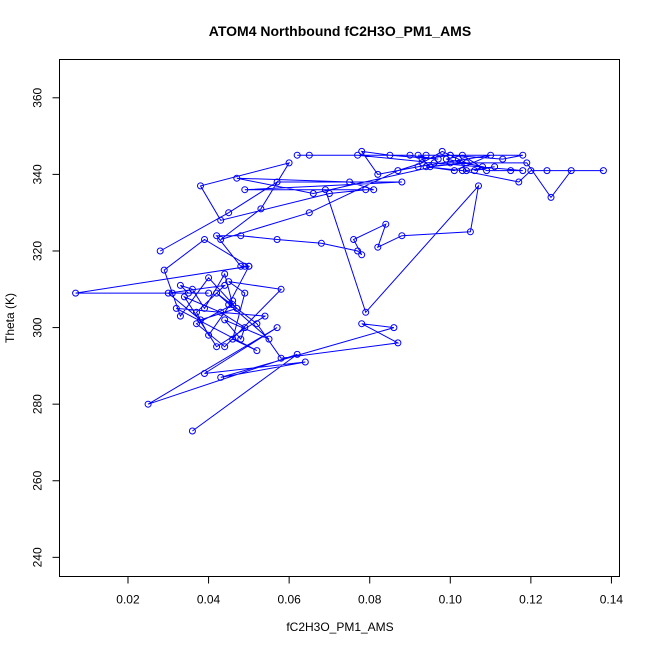 The image size is (650, 650). What do you see at coordinates (340, 31) in the screenshot?
I see `chart-title: ATOM4 Northbound fC2H3O_PM1_AMS` at bounding box center [340, 31].